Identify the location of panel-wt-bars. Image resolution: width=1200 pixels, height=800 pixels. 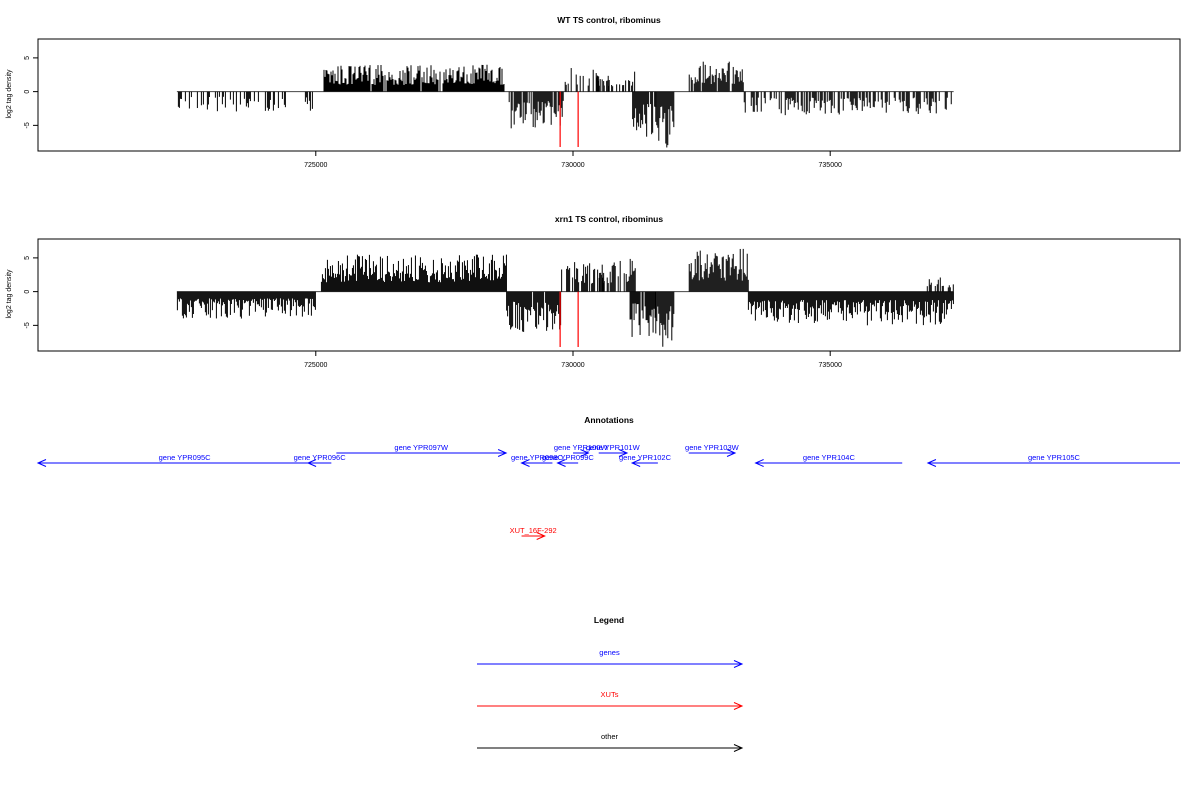
(565, 104).